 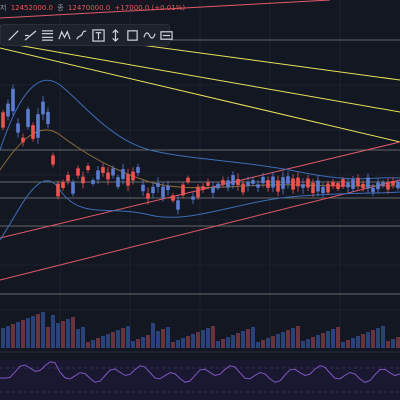 I want to click on close-label: 종, so click(x=60, y=8).